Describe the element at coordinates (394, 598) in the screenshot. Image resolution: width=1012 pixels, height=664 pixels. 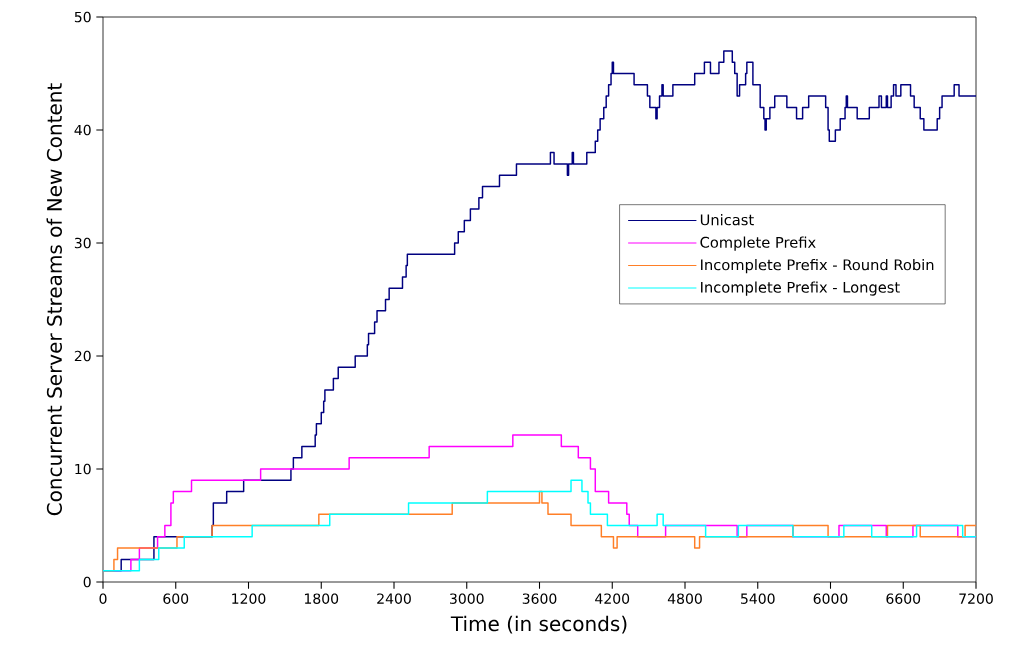
I see `x-tick-label: 2400` at that location.